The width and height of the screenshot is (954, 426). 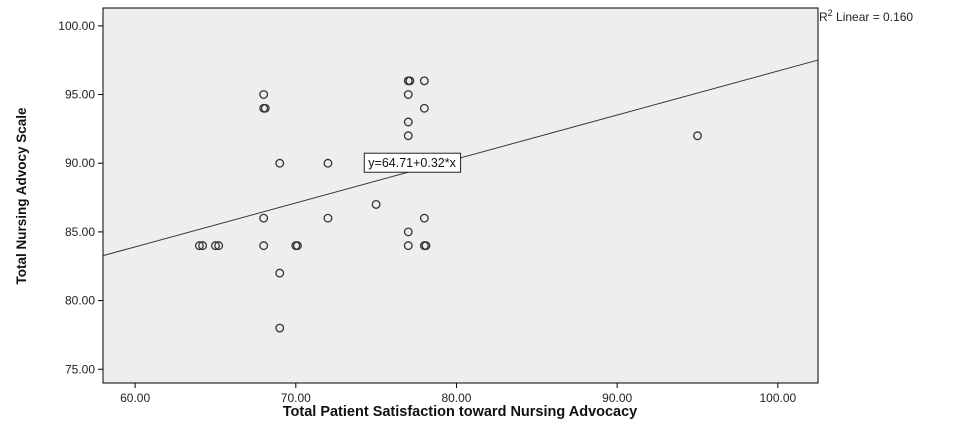 What do you see at coordinates (777, 398) in the screenshot?
I see `x-tick-label: 100.00` at bounding box center [777, 398].